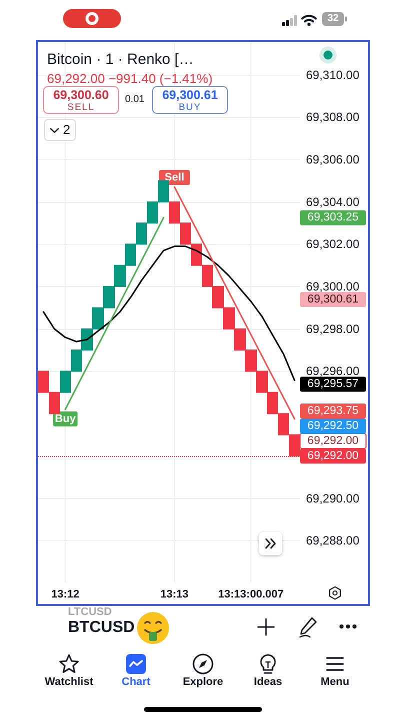 The height and width of the screenshot is (720, 405). Describe the element at coordinates (81, 107) in the screenshot. I see `annotation: SELL` at that location.